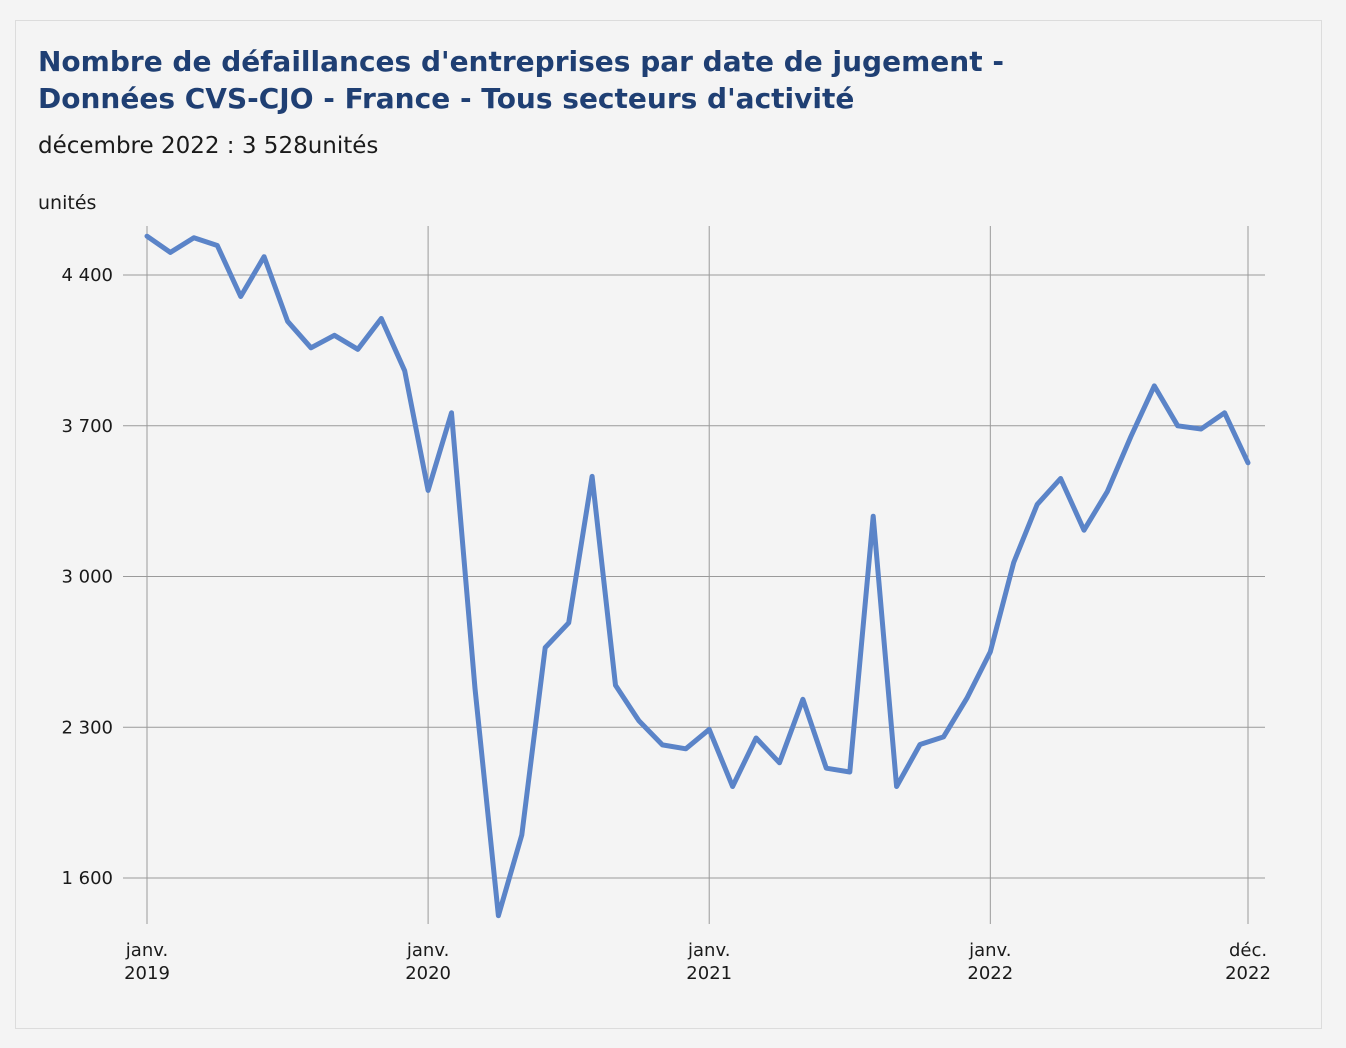 Image resolution: width=1346 pixels, height=1048 pixels. What do you see at coordinates (87, 577) in the screenshot?
I see `y-tick-label: 3 000` at bounding box center [87, 577].